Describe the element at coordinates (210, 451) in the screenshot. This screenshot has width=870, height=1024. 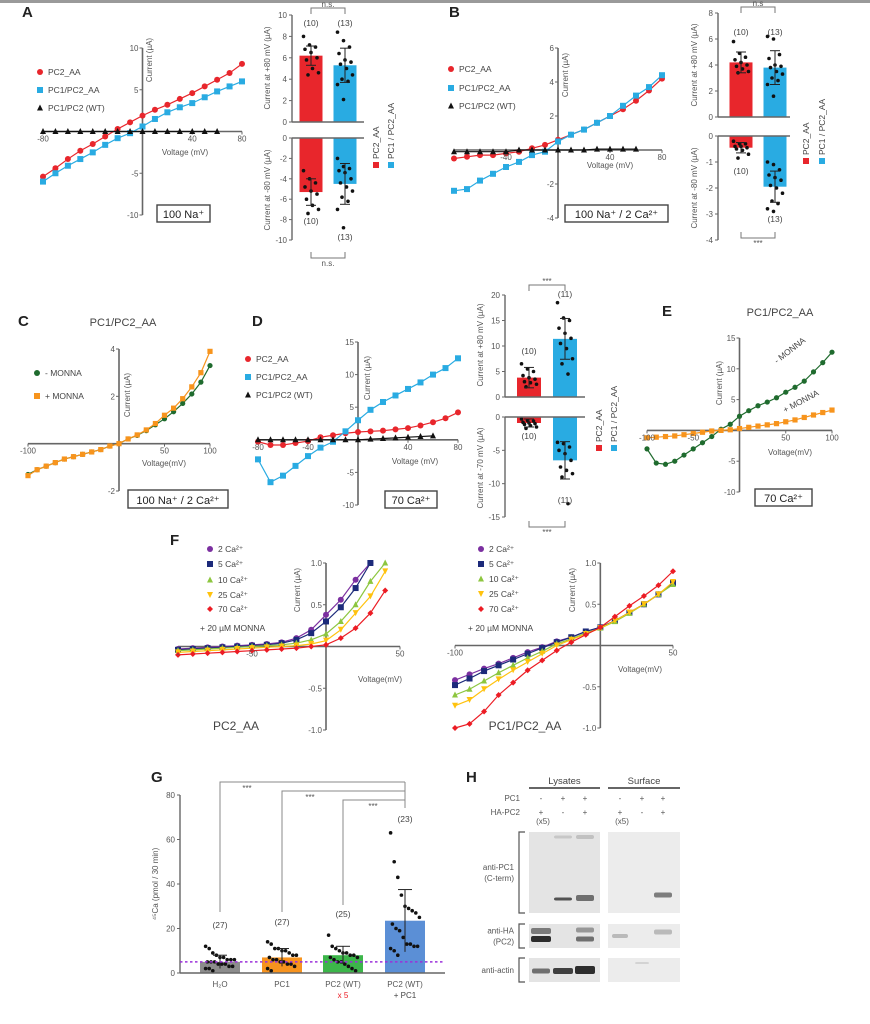
I see `x-tick-label: 100` at that location.